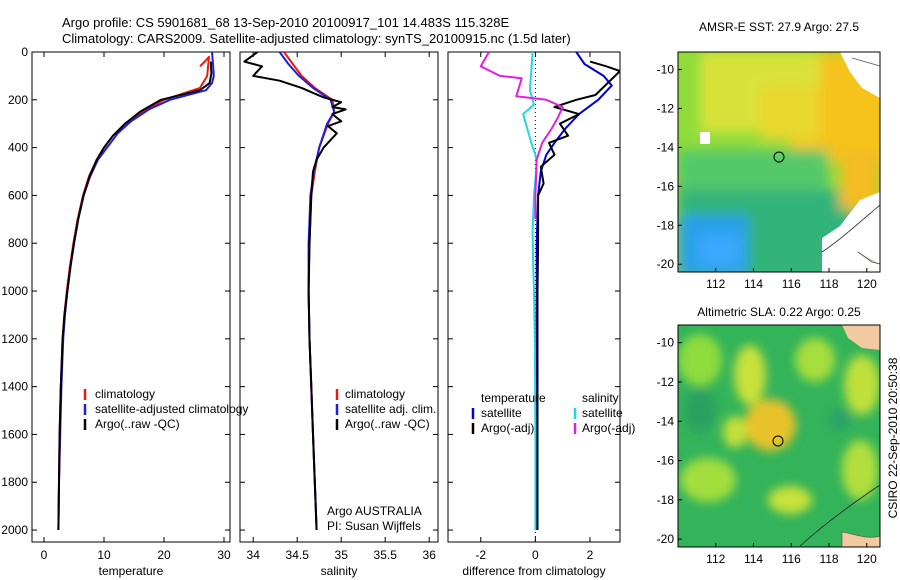 The image size is (900, 580). Describe the element at coordinates (386, 555) in the screenshot. I see `x-tick-label: 35.5` at that location.